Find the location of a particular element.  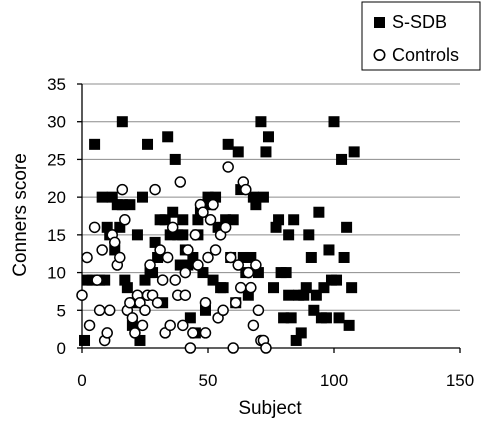

x-tick-label-150: 150 is located at coordinates (460, 380).